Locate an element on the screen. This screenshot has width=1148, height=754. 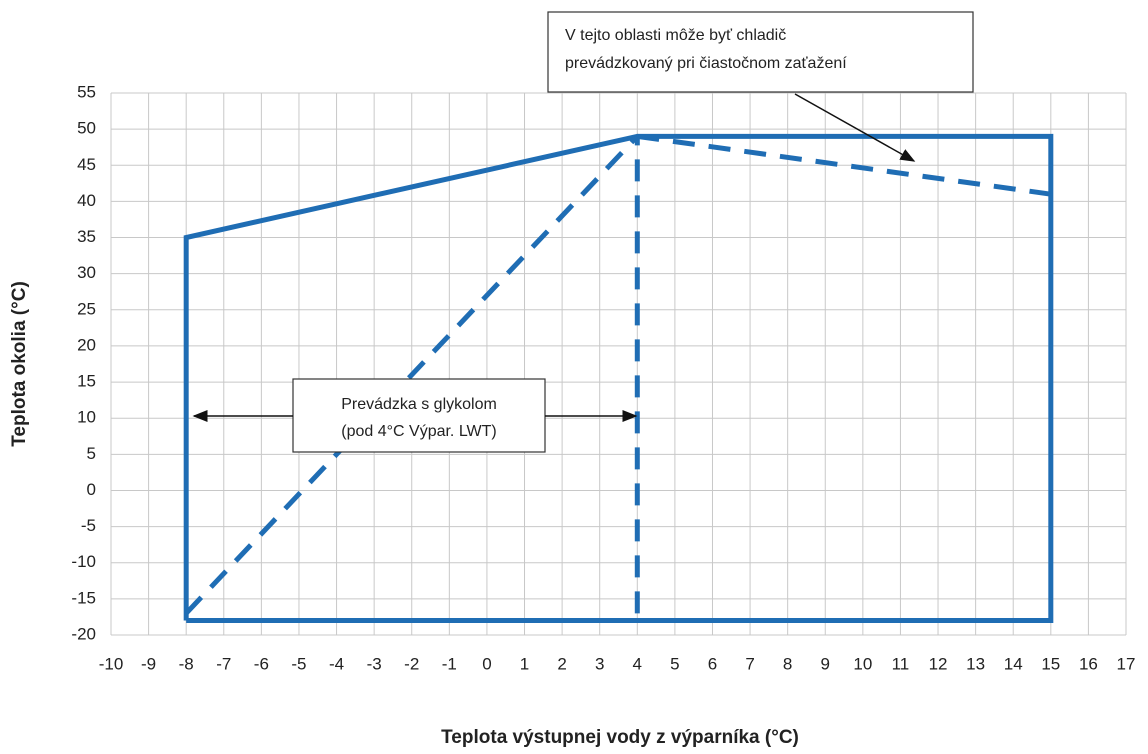
x-tick-label: 3 is located at coordinates (599, 663).